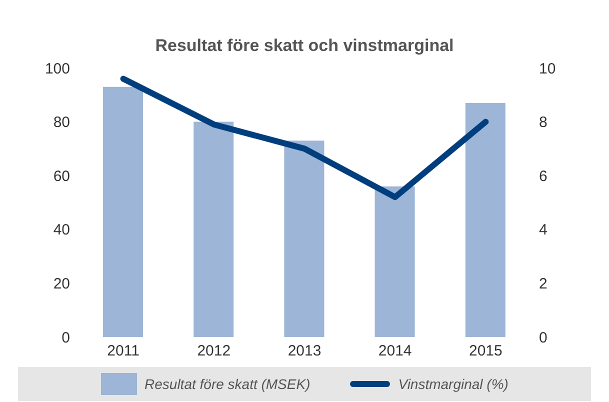  What do you see at coordinates (227, 384) in the screenshot?
I see `legend-label: Resultat före skatt (MSEK)` at bounding box center [227, 384].